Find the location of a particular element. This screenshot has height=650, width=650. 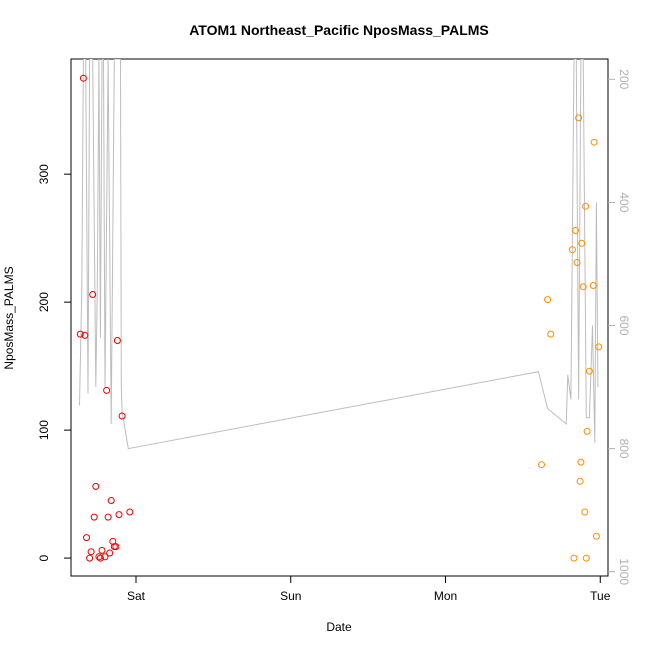

y-axis-label: NposMass_PALMS is located at coordinates (9, 317).